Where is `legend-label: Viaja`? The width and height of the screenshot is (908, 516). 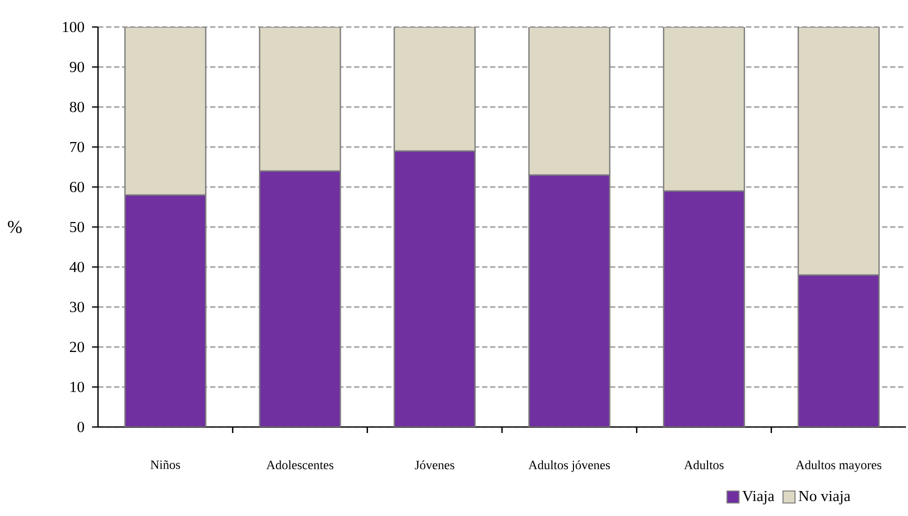 legend-label: Viaja is located at coordinates (758, 497).